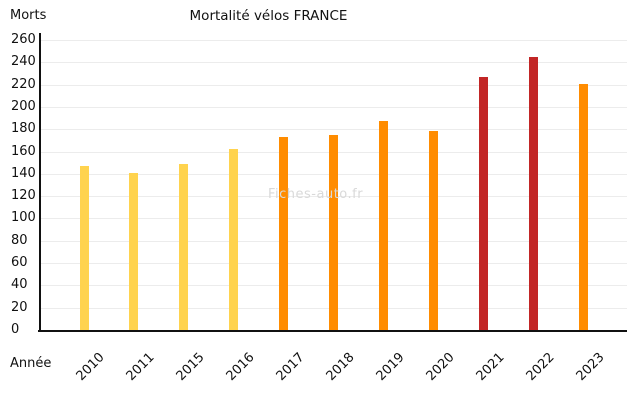 The width and height of the screenshot is (640, 400). Describe the element at coordinates (23, 106) in the screenshot. I see `ytick-label-200: 200` at that location.